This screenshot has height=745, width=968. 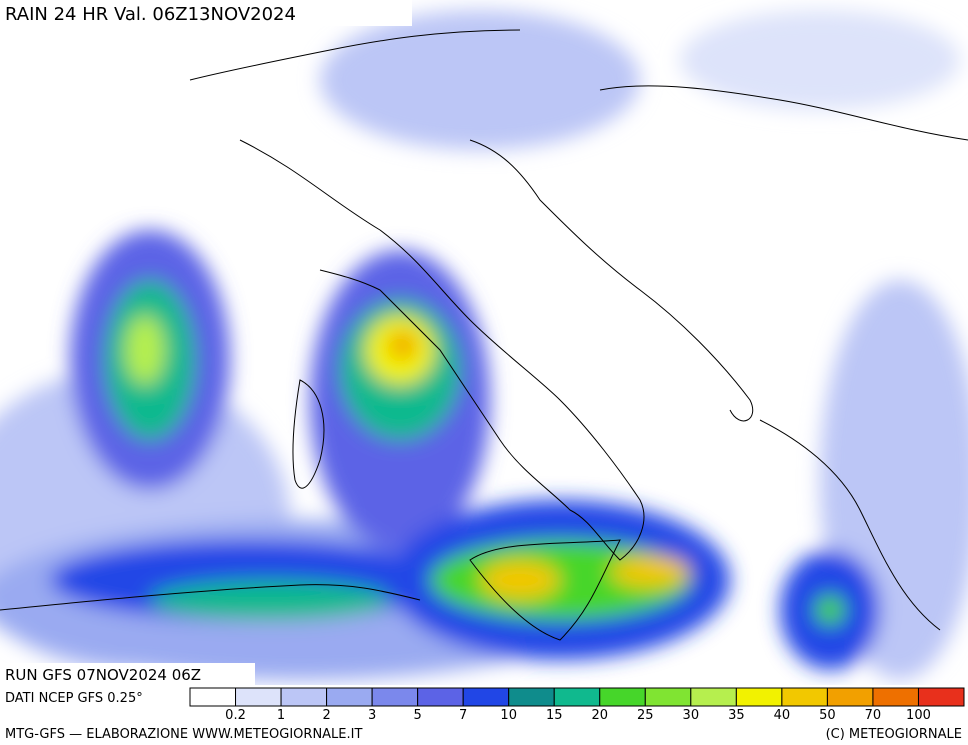 I want to click on copyright: (C) METEOGIORNALE, so click(x=894, y=734).